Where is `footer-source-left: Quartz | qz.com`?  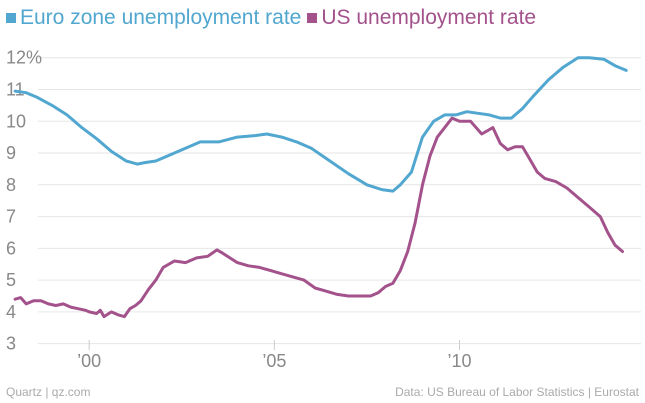
footer-source-left: Quartz | qz.com is located at coordinates (48, 392).